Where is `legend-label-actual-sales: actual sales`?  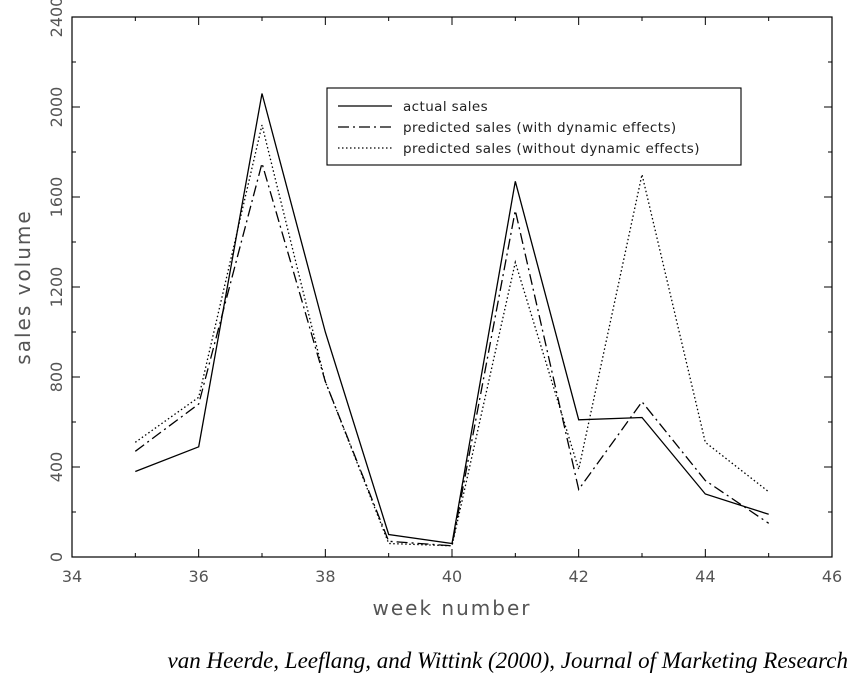
legend-label-actual-sales: actual sales is located at coordinates (445, 107).